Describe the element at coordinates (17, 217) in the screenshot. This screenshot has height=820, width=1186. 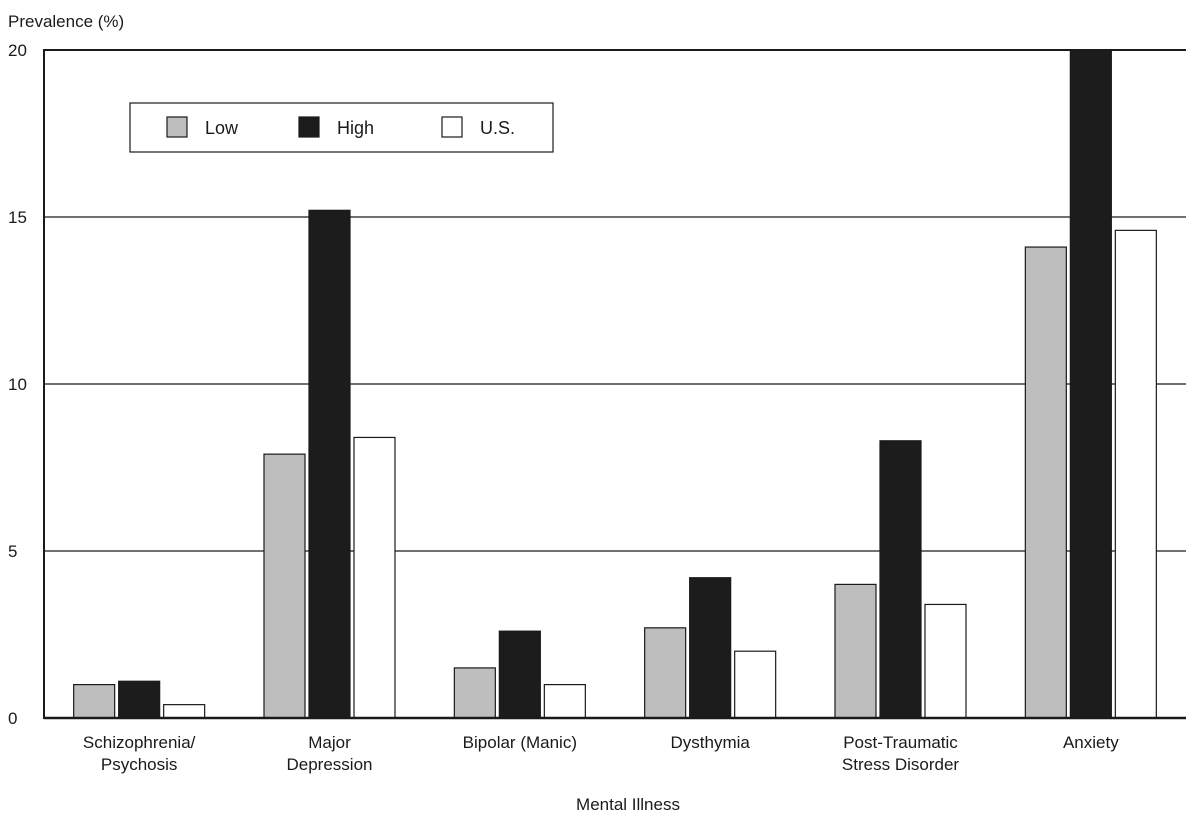
I see `y-tick-label: 15` at that location.